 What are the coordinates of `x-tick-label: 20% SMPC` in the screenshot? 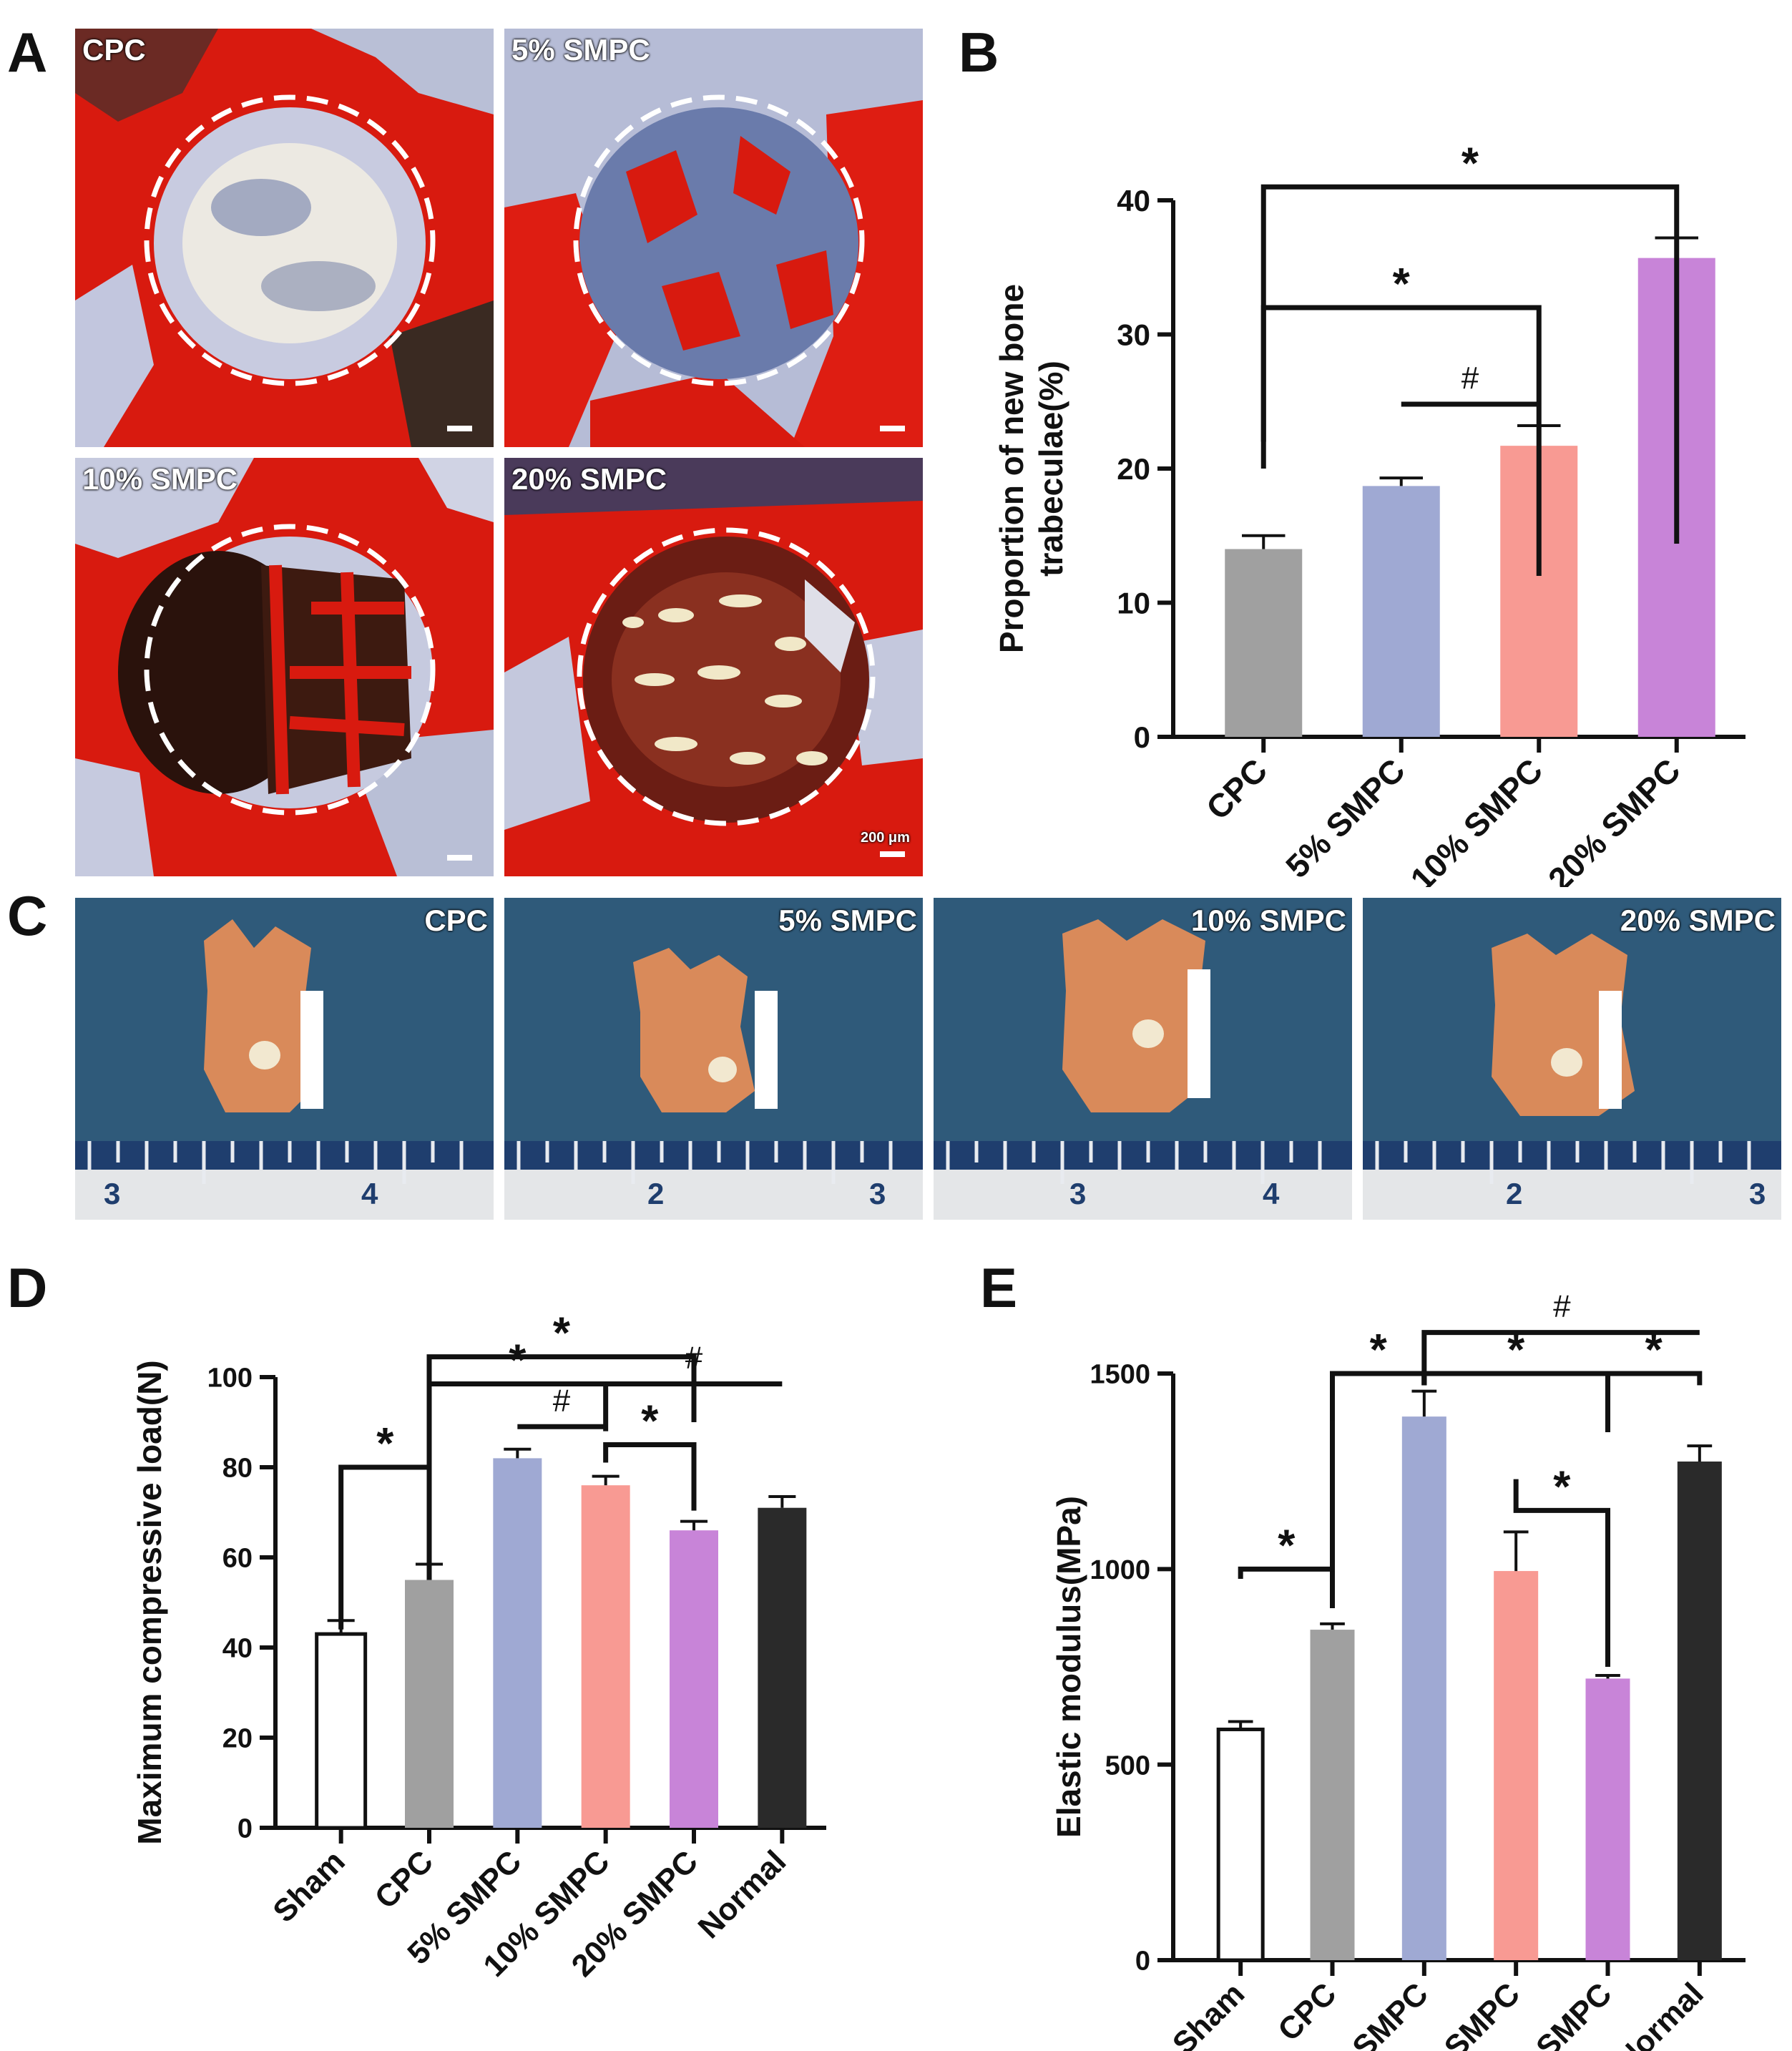 It's located at (1614, 819).